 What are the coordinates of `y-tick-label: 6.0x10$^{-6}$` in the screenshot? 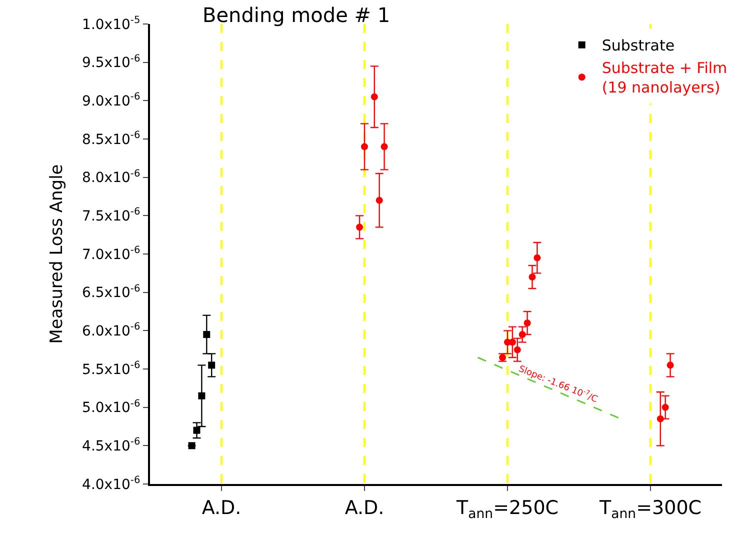 It's located at (111, 331).